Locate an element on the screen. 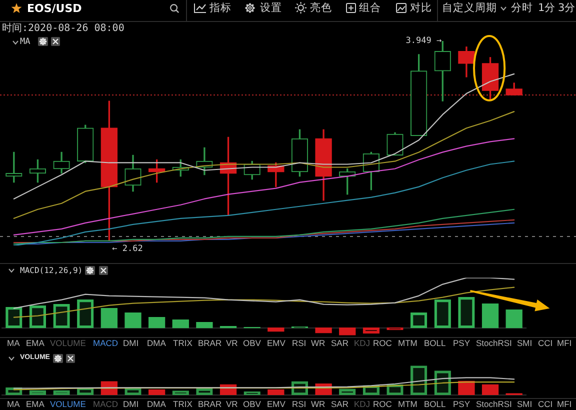 Image resolution: width=576 pixels, height=410 pixels. text: 组合 is located at coordinates (370, 8).